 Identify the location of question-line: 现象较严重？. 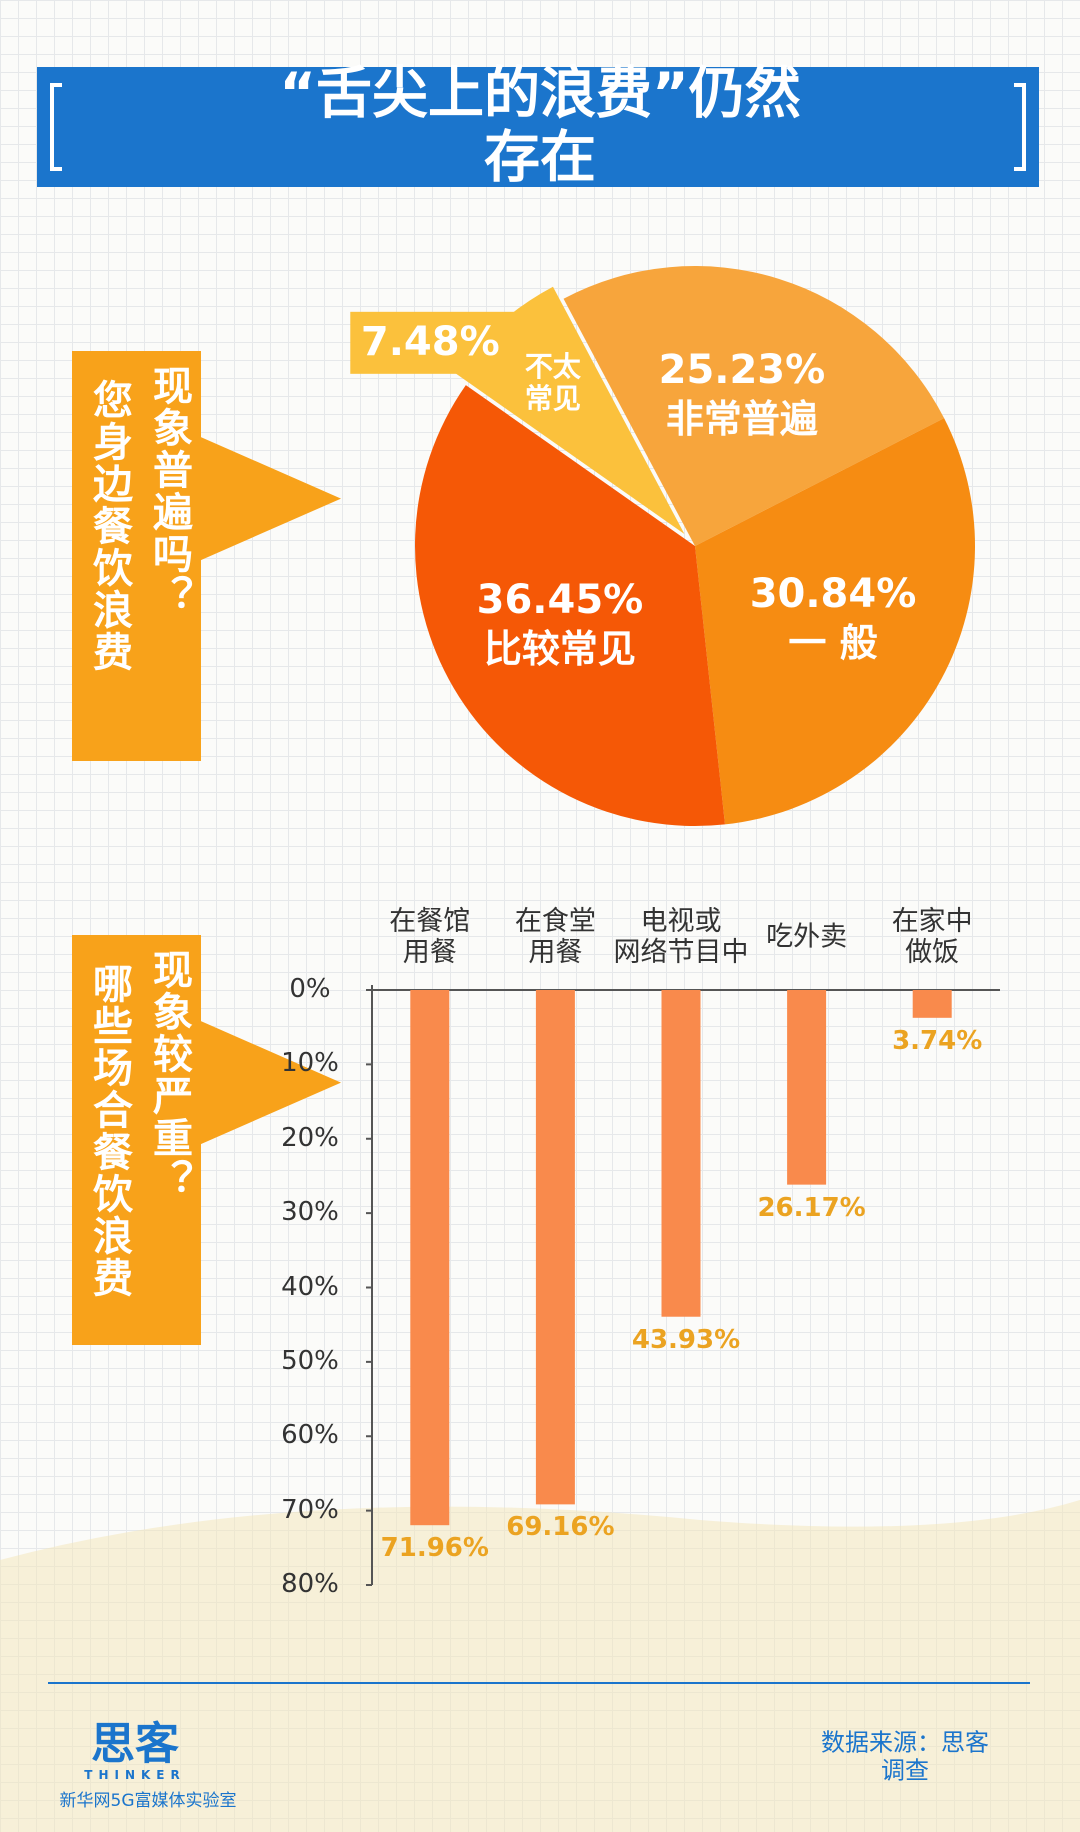
(169, 1075).